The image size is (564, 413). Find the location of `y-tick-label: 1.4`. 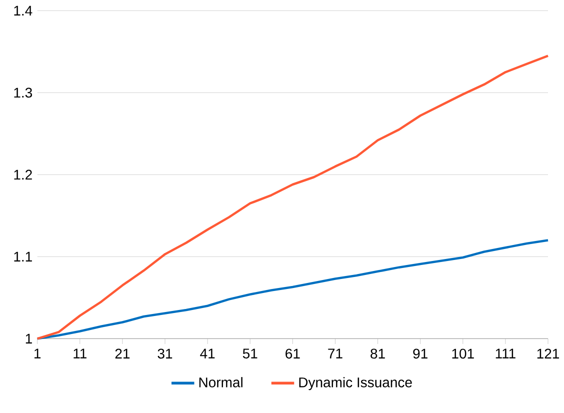

y-tick-label: 1.4 is located at coordinates (23, 11).